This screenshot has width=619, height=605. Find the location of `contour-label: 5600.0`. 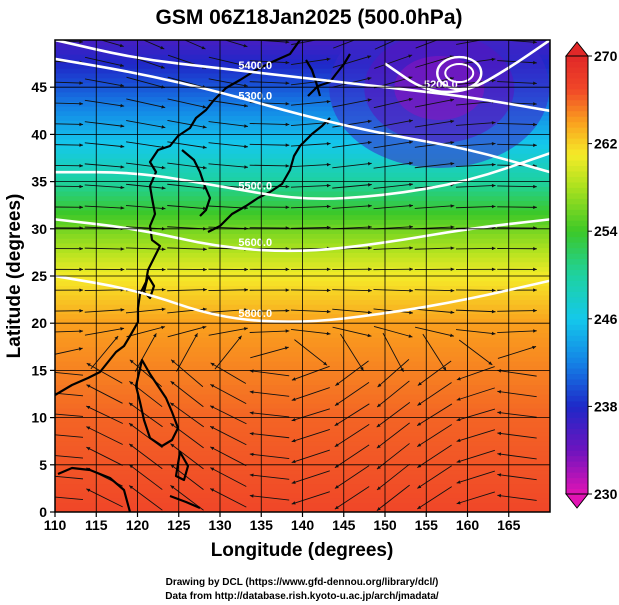

contour-label: 5600.0 is located at coordinates (255, 243).